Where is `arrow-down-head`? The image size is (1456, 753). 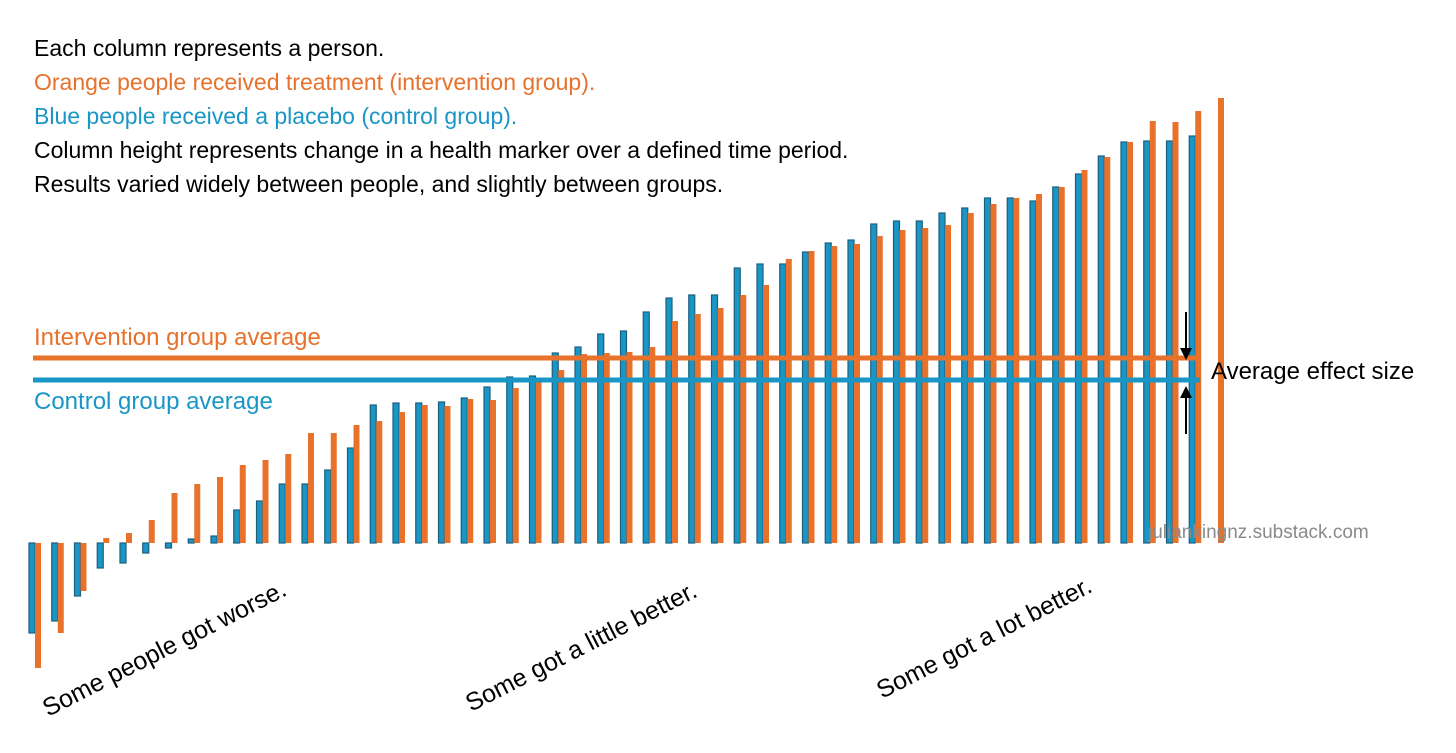
arrow-down-head is located at coordinates (1186, 354).